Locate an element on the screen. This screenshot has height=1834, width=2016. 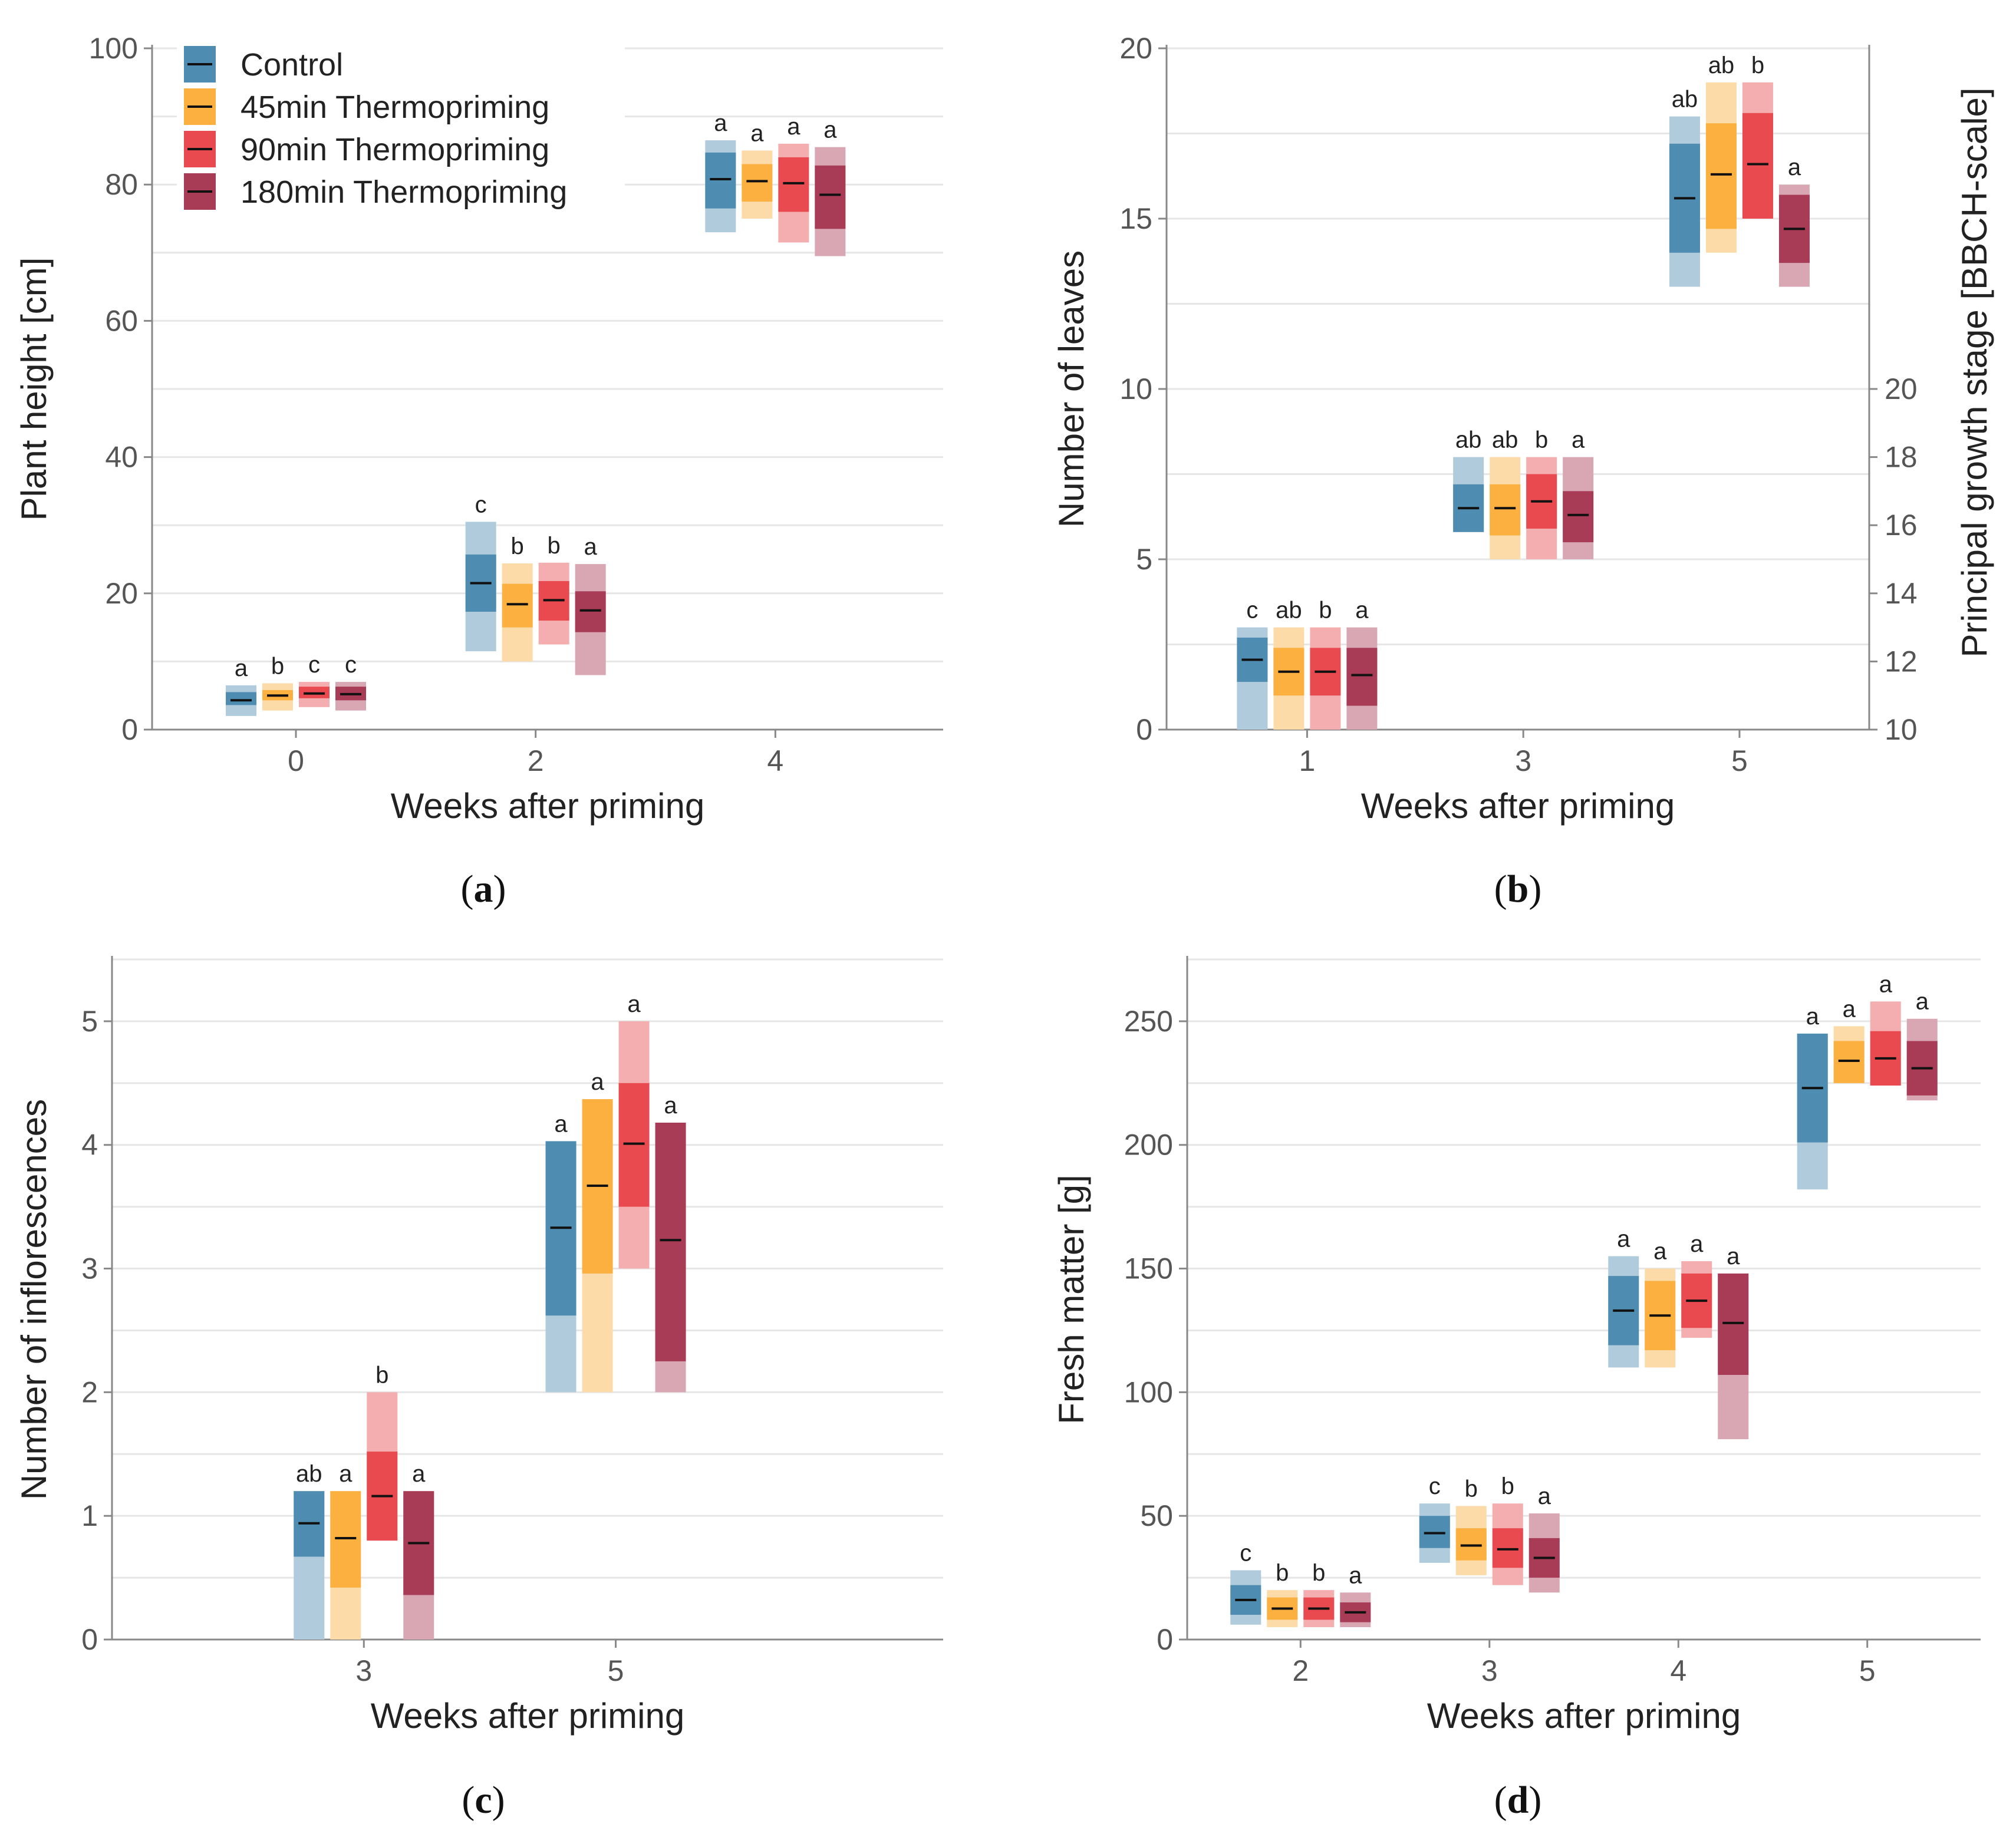
y-axis-label: Fresh matter [g] is located at coordinates (1071, 1299).